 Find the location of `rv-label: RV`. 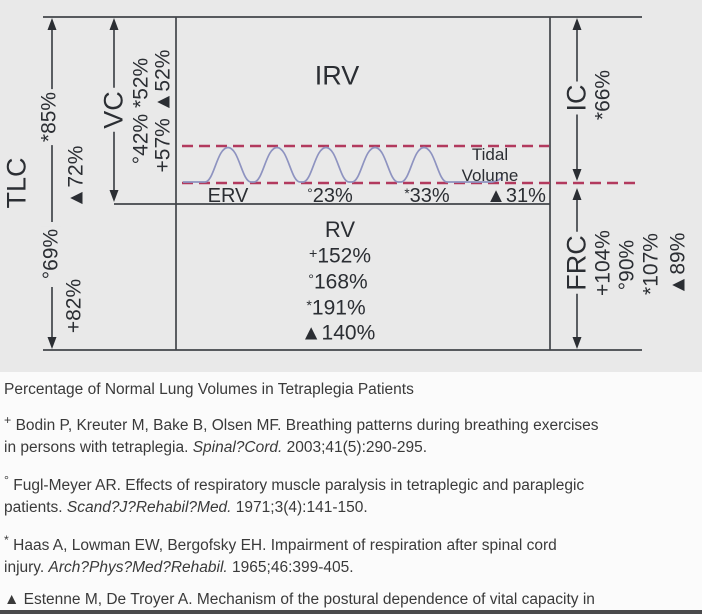

rv-label: RV is located at coordinates (340, 229).